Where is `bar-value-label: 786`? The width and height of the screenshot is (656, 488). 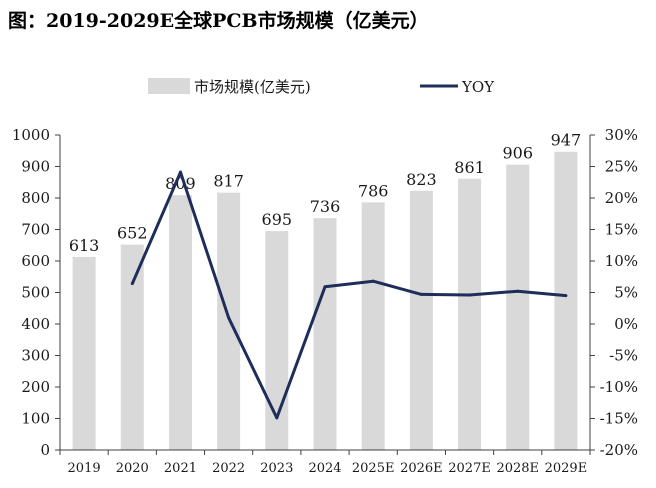
bar-value-label: 786 is located at coordinates (373, 190).